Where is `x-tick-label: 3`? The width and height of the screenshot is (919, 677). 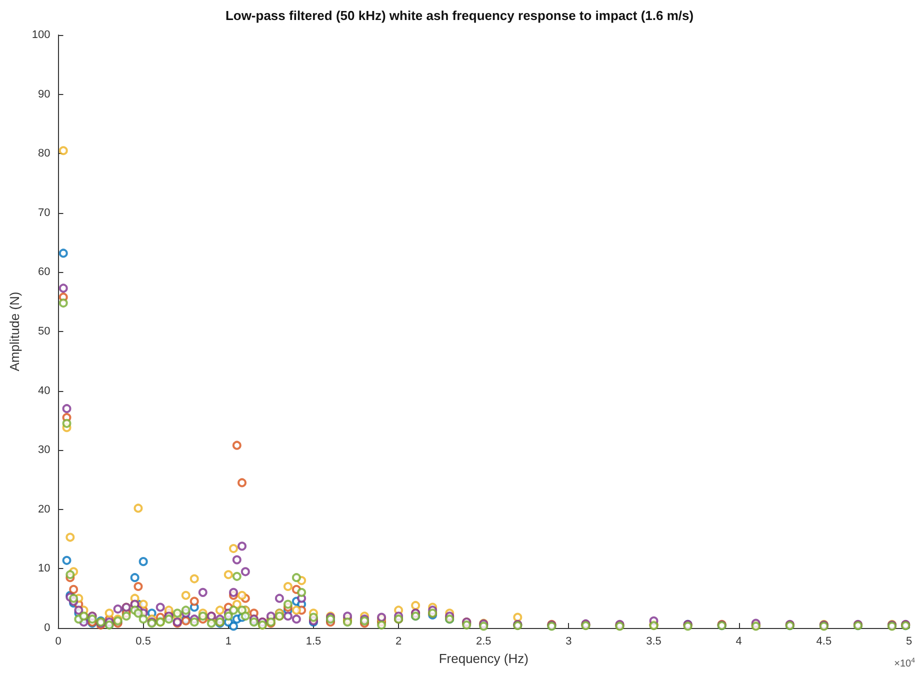 x-tick-label: 3 is located at coordinates (569, 642).